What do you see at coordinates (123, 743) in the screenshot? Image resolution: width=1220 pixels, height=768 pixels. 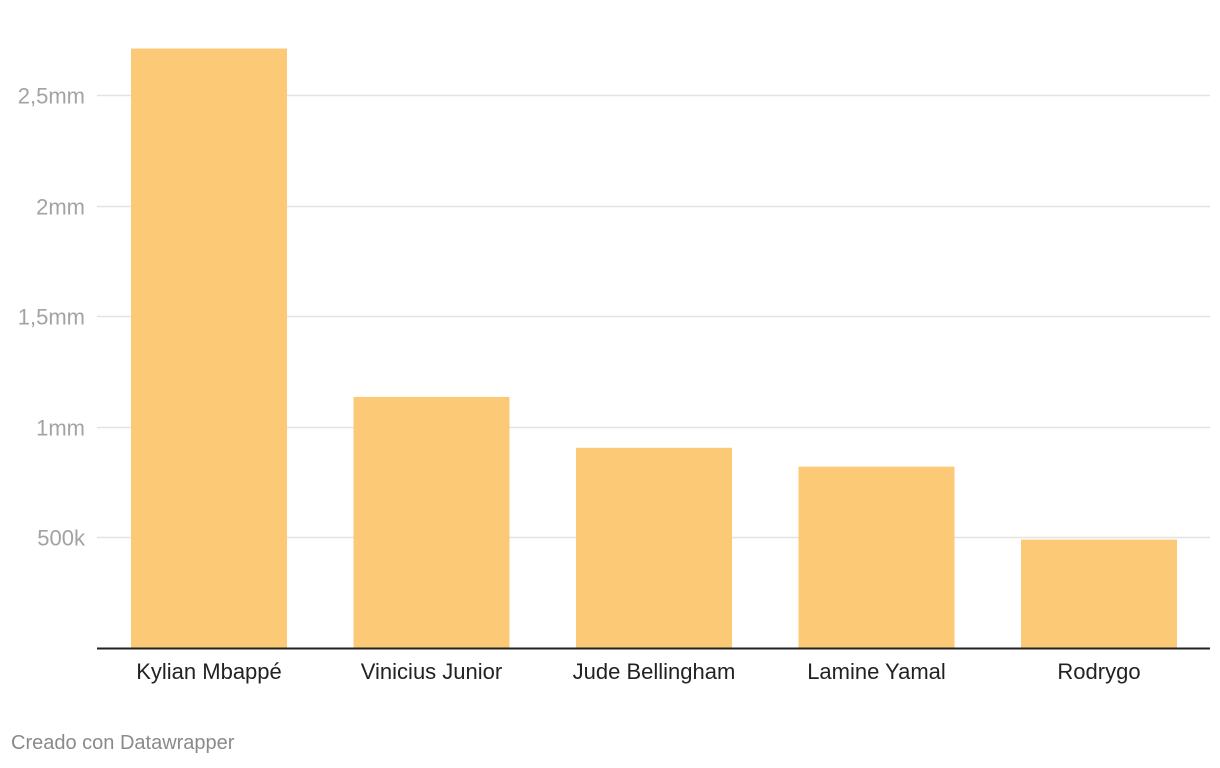 I see `credit-text: Creado con Datawrapper` at bounding box center [123, 743].